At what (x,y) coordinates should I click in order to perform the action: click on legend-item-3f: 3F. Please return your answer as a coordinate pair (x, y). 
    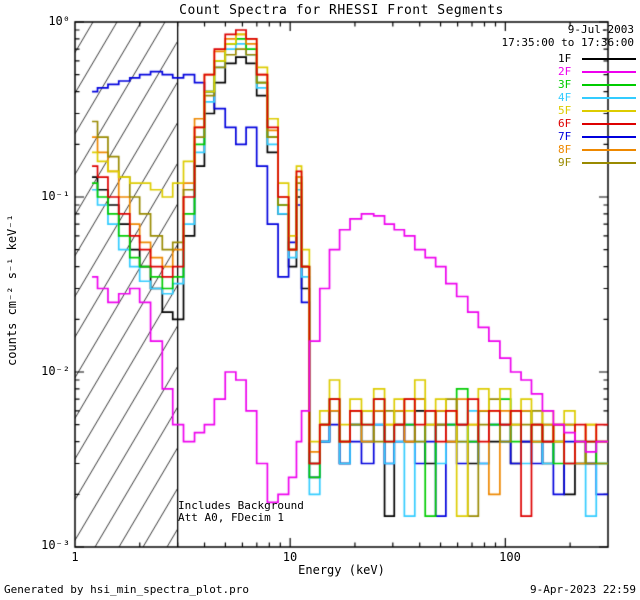
    Looking at the image, I should click on (597, 84).